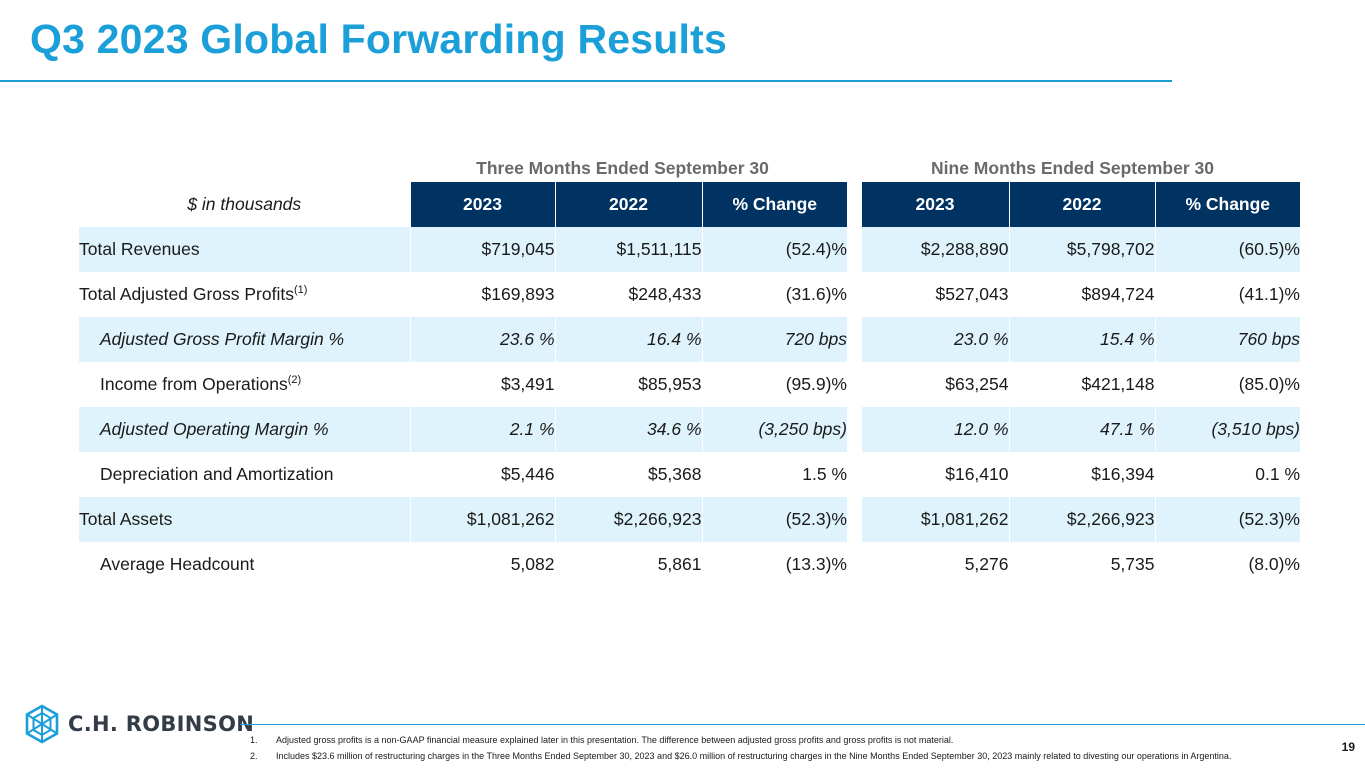 The height and width of the screenshot is (768, 1365). Describe the element at coordinates (1227, 429) in the screenshot. I see `cell-value: (3,510 bps)` at that location.